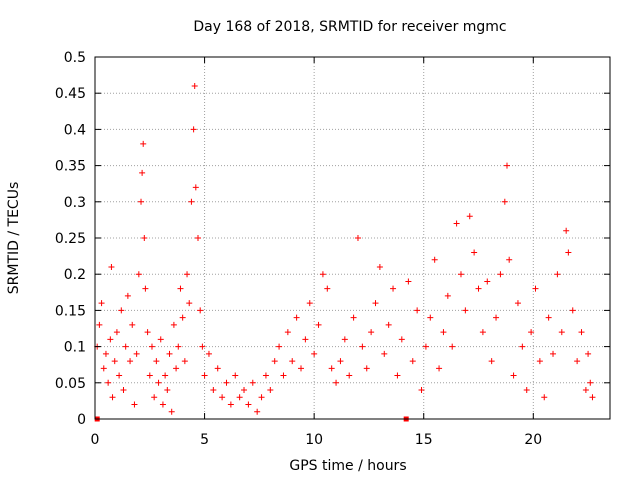 Image resolution: width=640 pixels, height=480 pixels. Describe the element at coordinates (75, 130) in the screenshot. I see `y-tick-label: 0.4` at that location.